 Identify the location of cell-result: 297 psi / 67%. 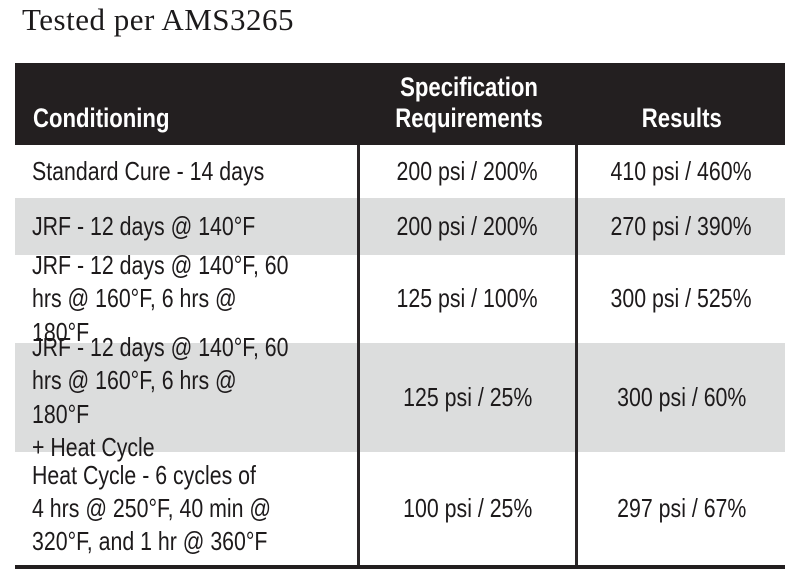
(681, 508).